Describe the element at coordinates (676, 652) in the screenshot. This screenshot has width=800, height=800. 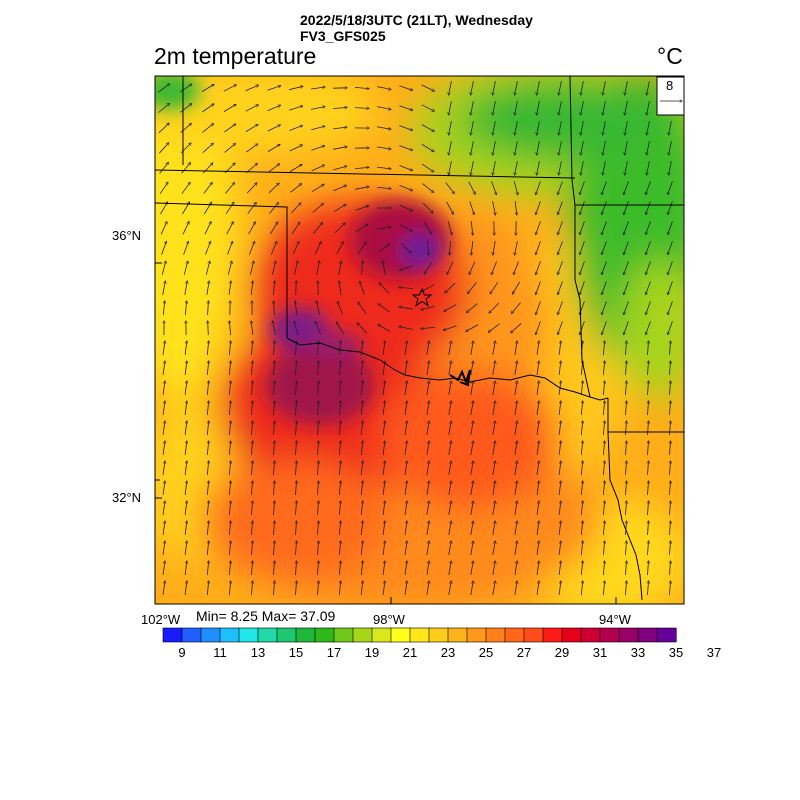
I see `colorbar-tick-label: 35` at that location.